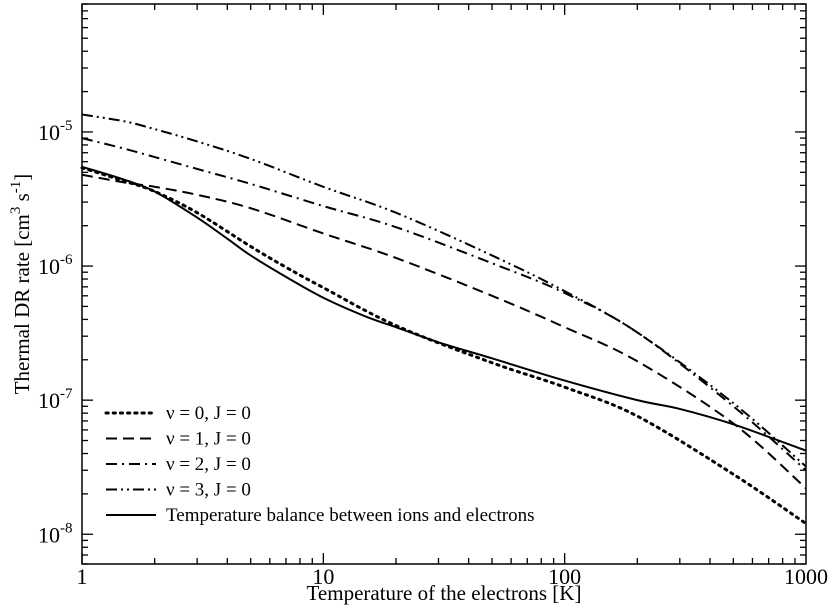  Describe the element at coordinates (208, 464) in the screenshot. I see `legend-label-2: ν = 2, J = 0` at that location.